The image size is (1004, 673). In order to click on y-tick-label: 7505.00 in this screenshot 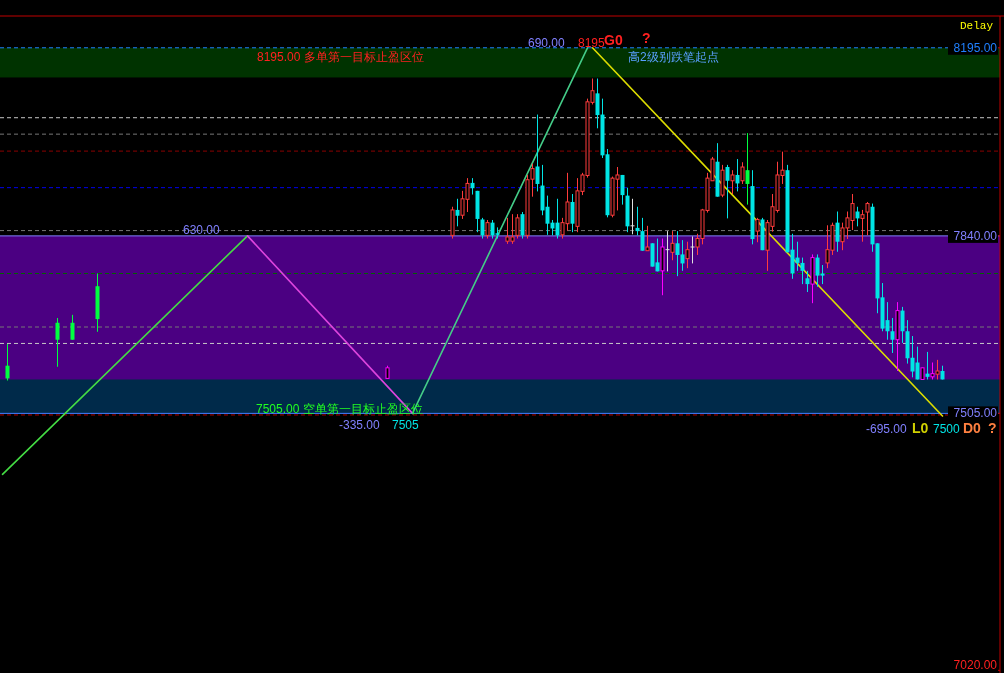, I will do `click(975, 413)`.